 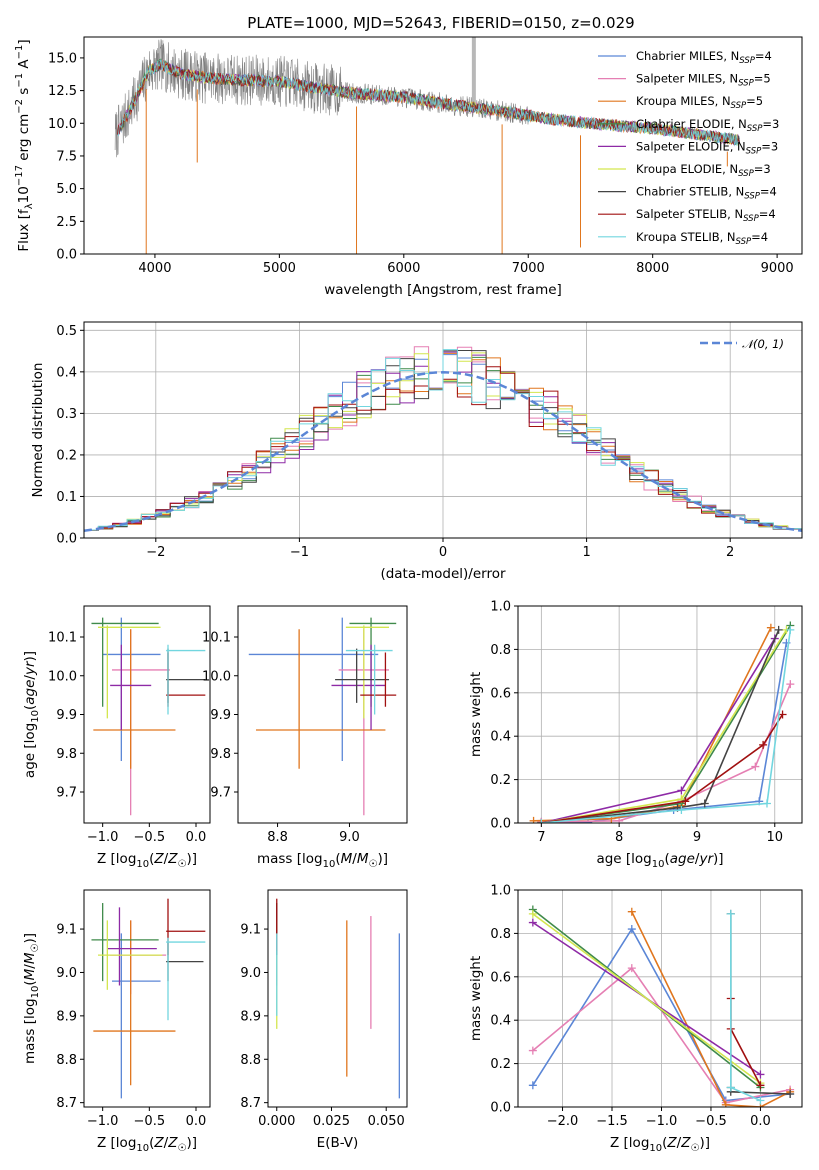 What do you see at coordinates (528, 268) in the screenshot?
I see `x-tick-label: 7000` at bounding box center [528, 268].